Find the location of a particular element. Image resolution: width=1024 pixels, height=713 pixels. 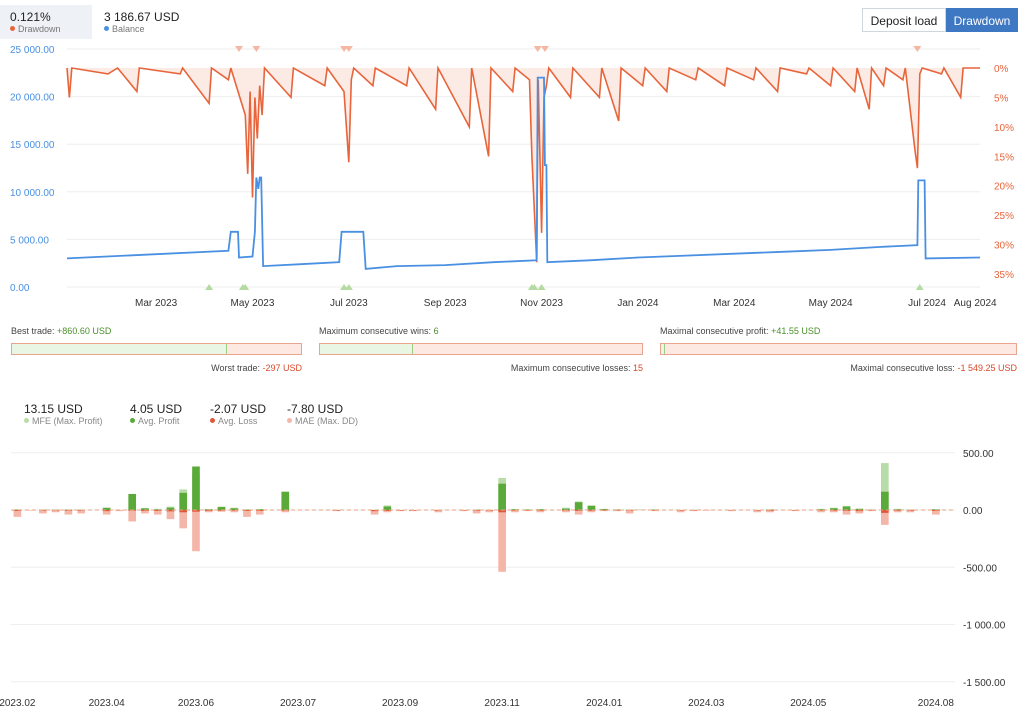

y-tick-label: -500.00 is located at coordinates (980, 568).